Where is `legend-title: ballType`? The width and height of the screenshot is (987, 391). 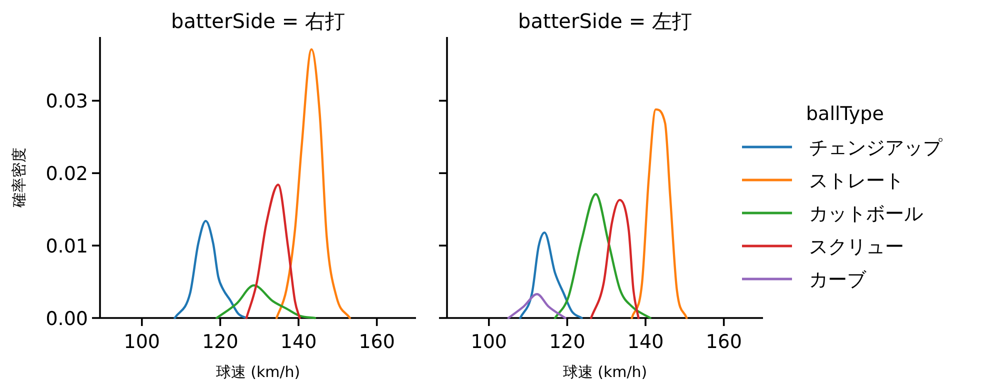 legend-title: ballType is located at coordinates (845, 114).